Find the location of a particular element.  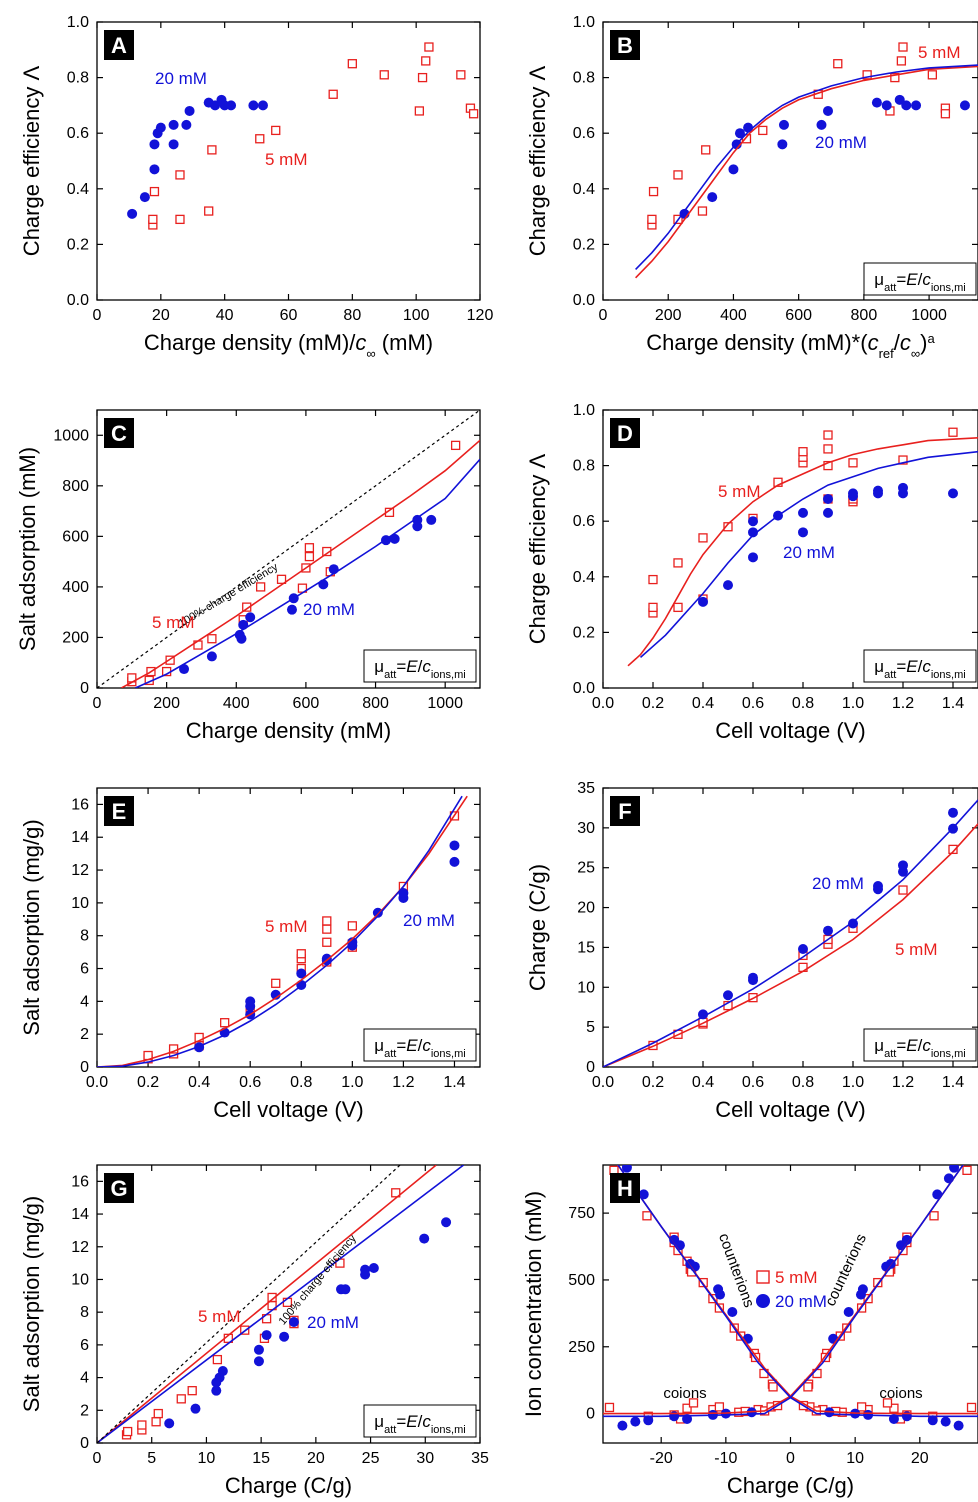

y-tick-label: 4 is located at coordinates (84, 1001).